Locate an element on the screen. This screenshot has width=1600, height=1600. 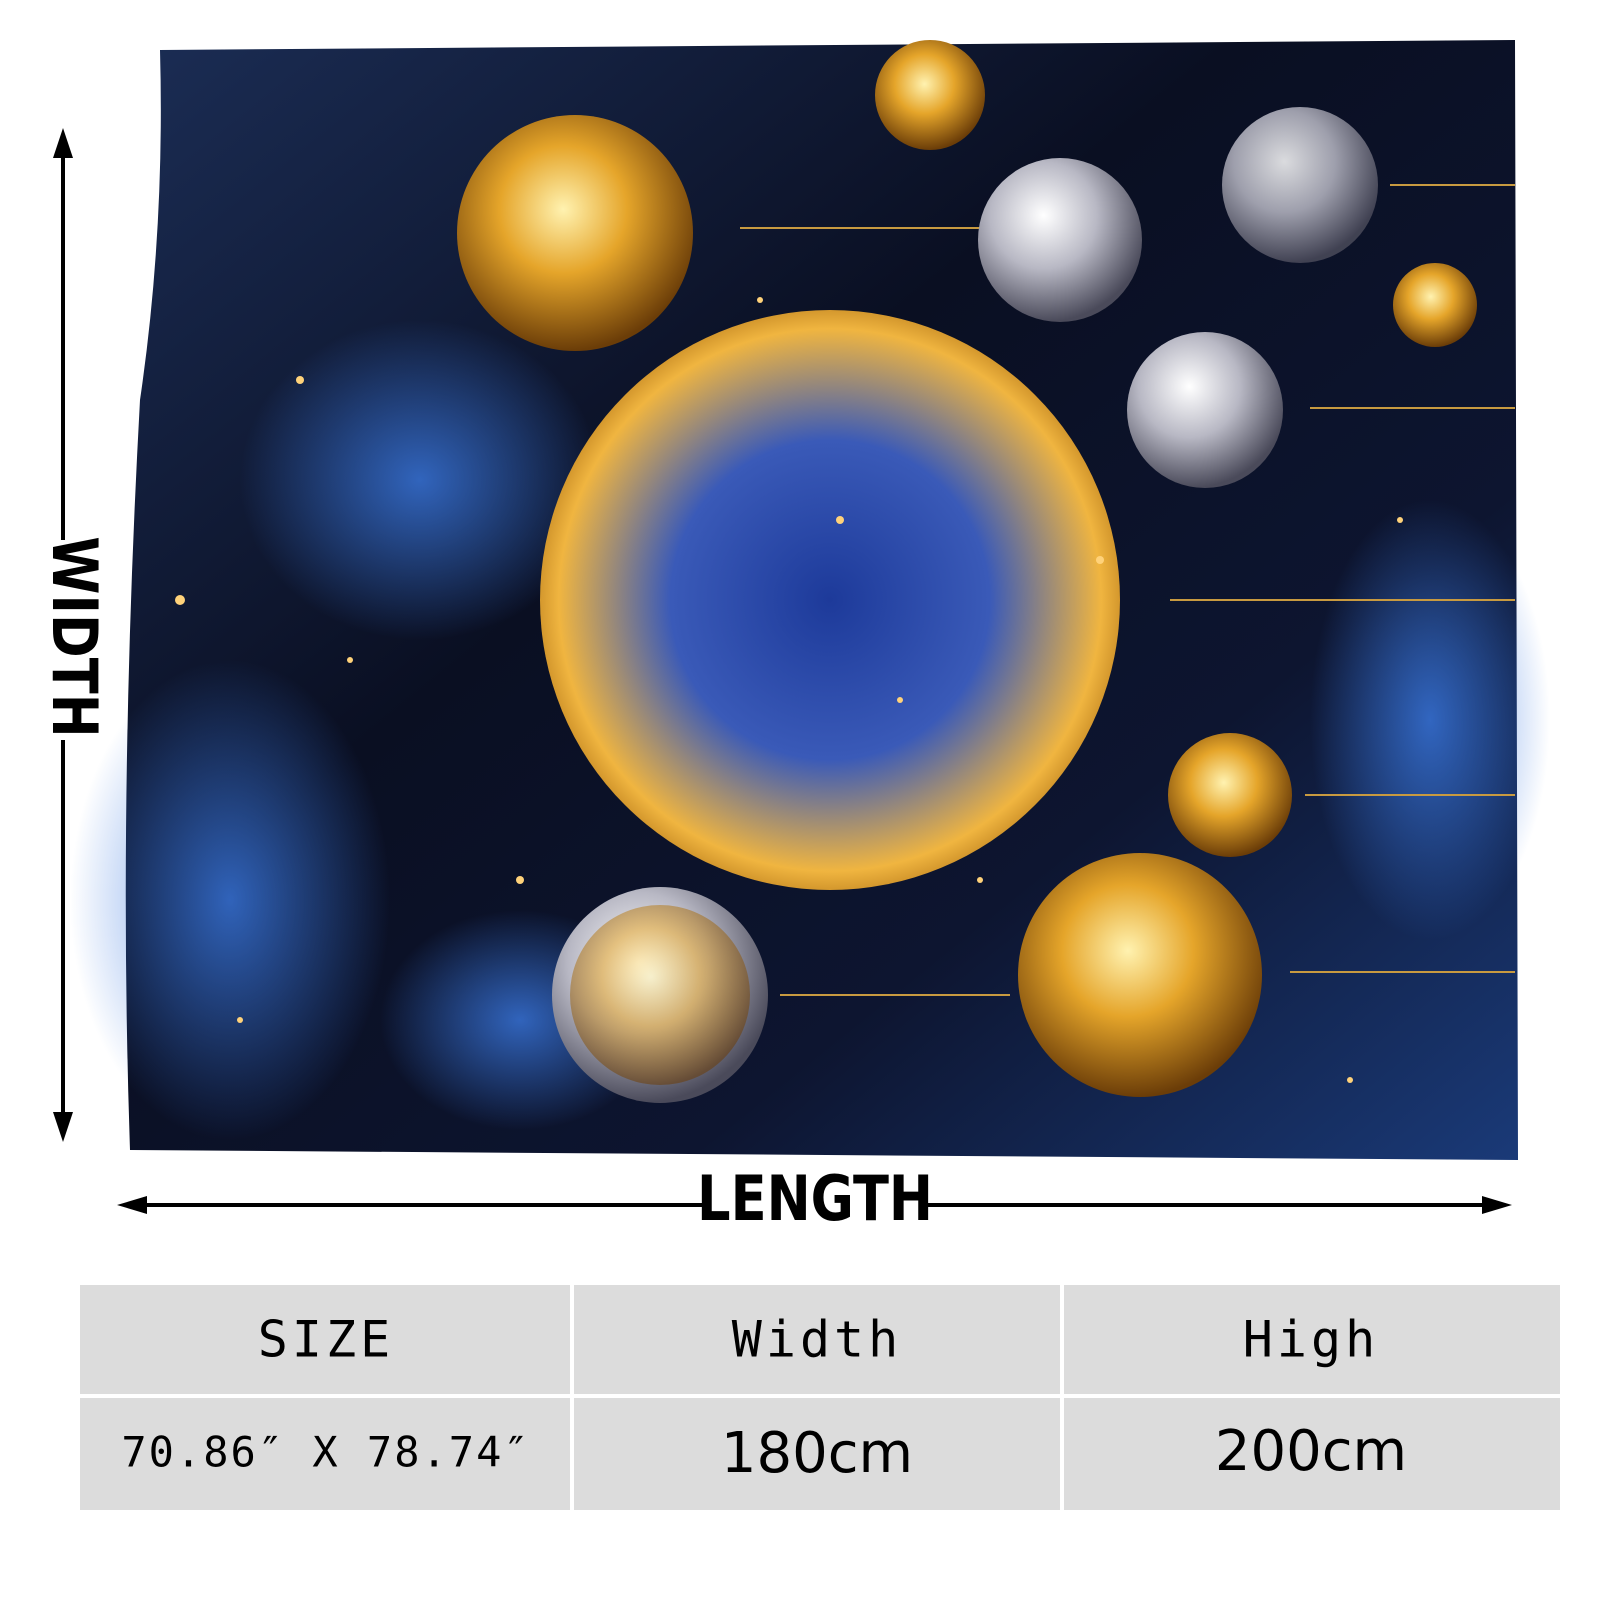
table-cell: 180cm is located at coordinates (817, 1453).